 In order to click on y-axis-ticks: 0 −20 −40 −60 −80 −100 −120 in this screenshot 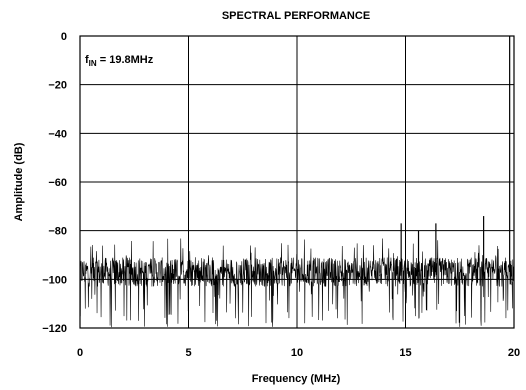, I will do `click(54, 183)`.